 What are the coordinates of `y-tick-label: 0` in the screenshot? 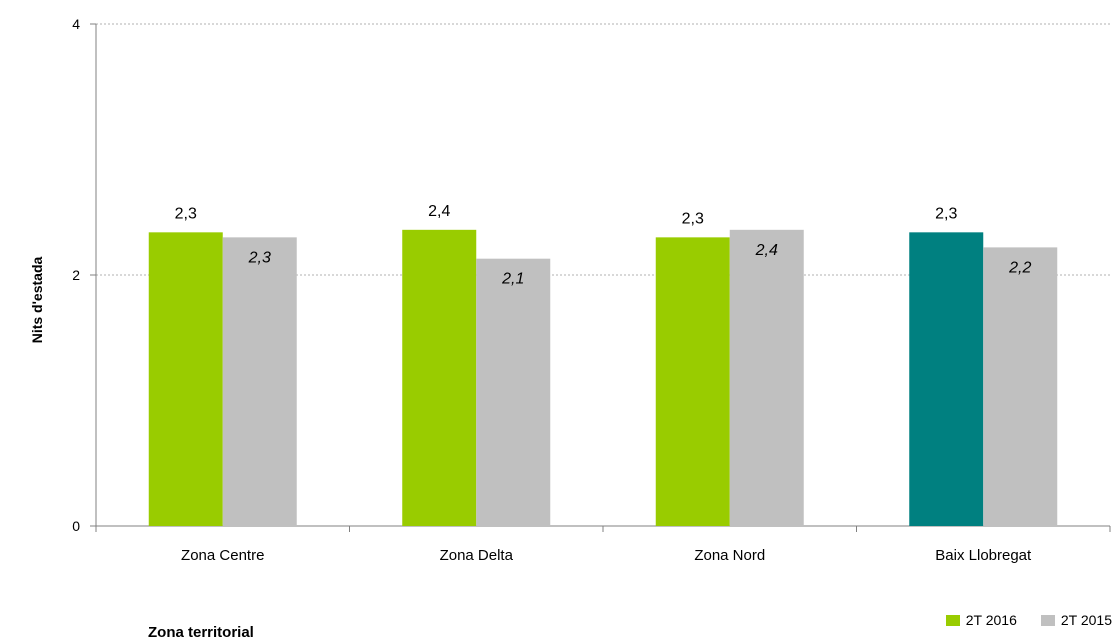 It's located at (76, 526).